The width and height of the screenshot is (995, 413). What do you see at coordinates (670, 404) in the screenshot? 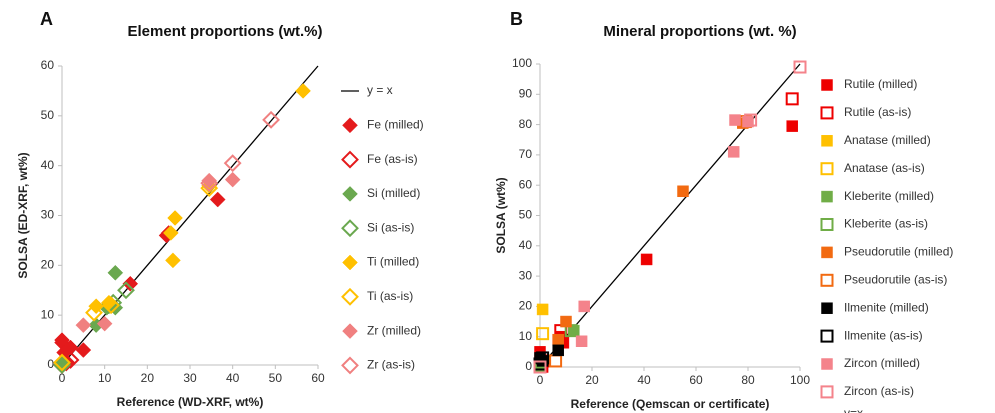
I see `x-axis-label: Reference (Qemscan or certificate)` at bounding box center [670, 404].